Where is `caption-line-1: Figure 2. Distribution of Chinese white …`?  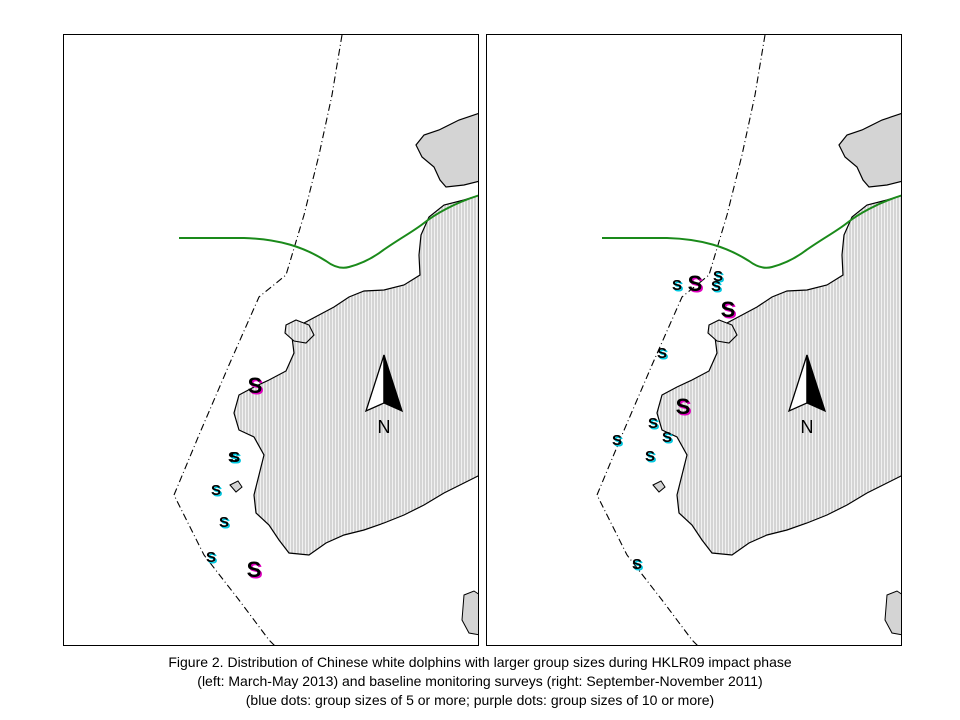 caption-line-1: Figure 2. Distribution of Chinese white … is located at coordinates (480, 662).